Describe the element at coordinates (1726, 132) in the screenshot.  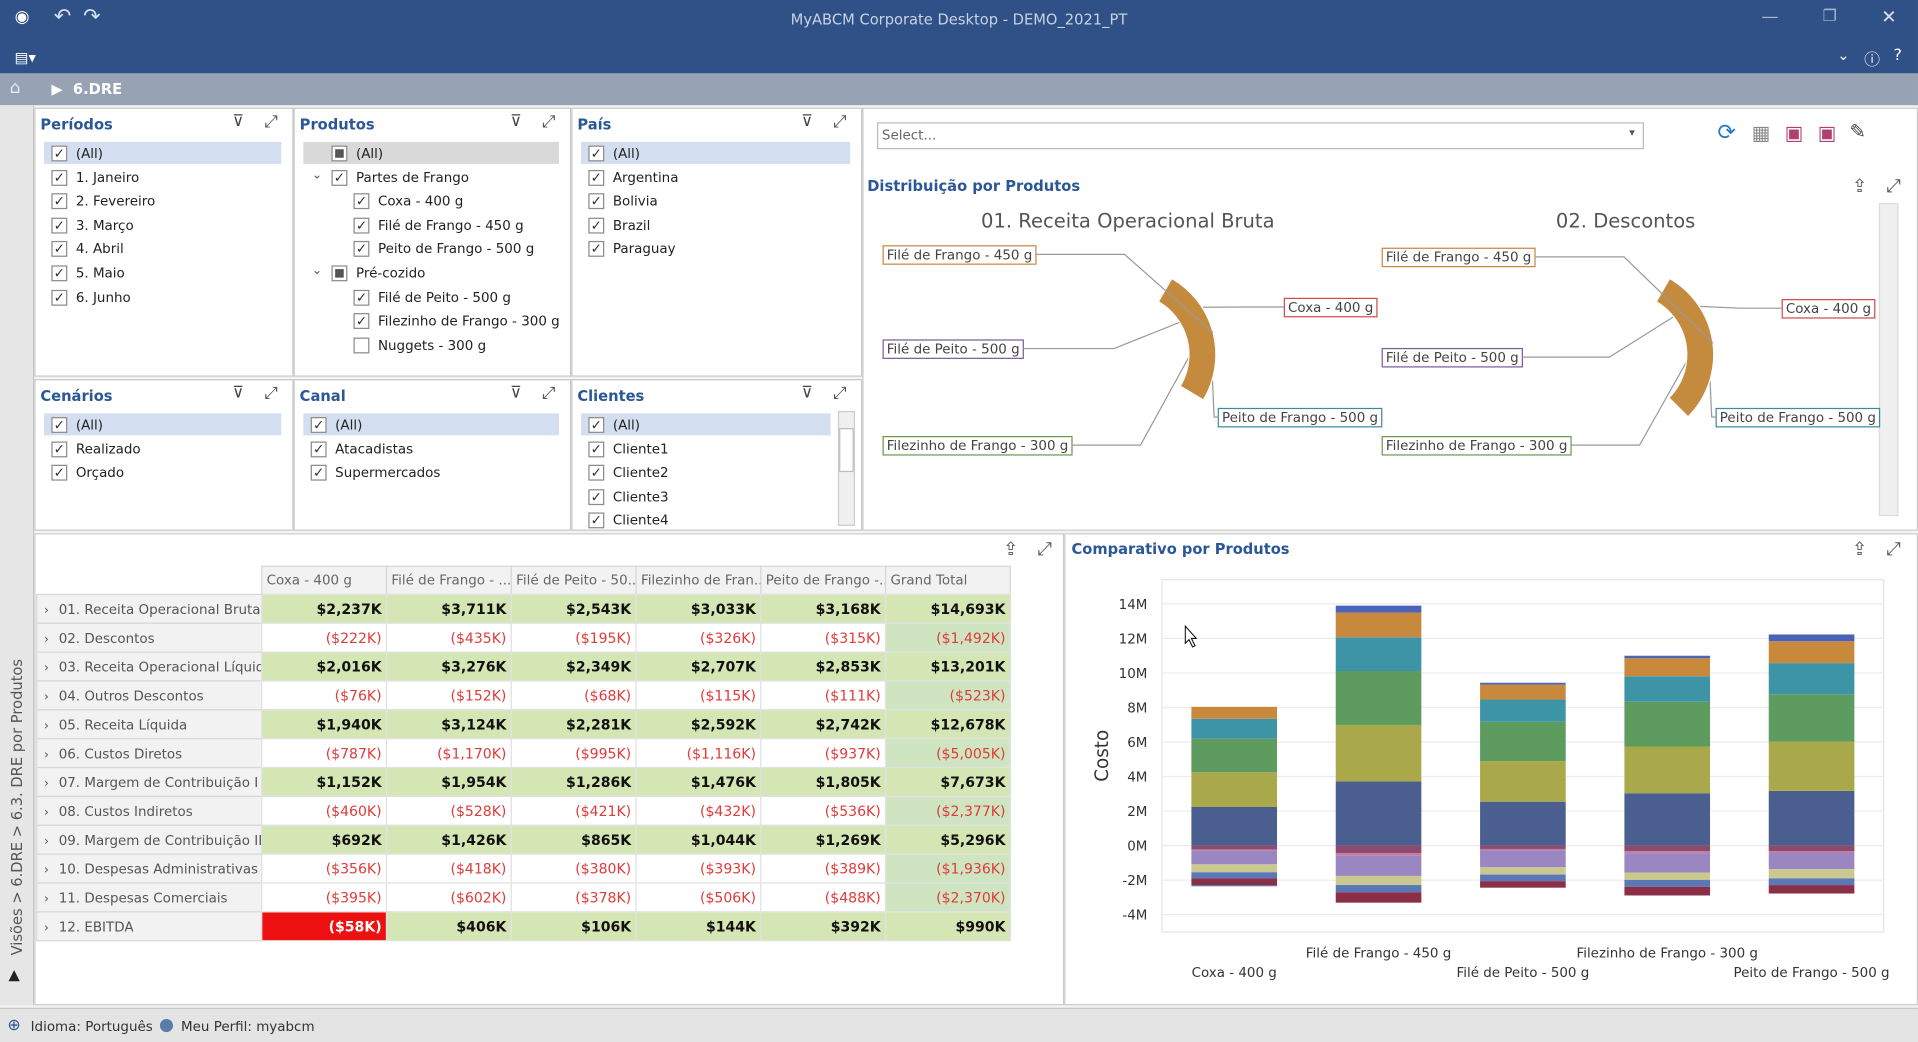
I see `refresh-button: ⟳` at that location.